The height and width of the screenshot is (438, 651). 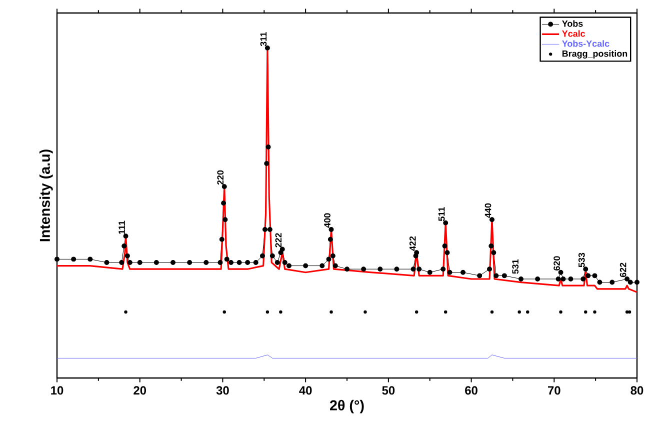 What do you see at coordinates (278, 240) in the screenshot?
I see `annotation: 222` at bounding box center [278, 240].